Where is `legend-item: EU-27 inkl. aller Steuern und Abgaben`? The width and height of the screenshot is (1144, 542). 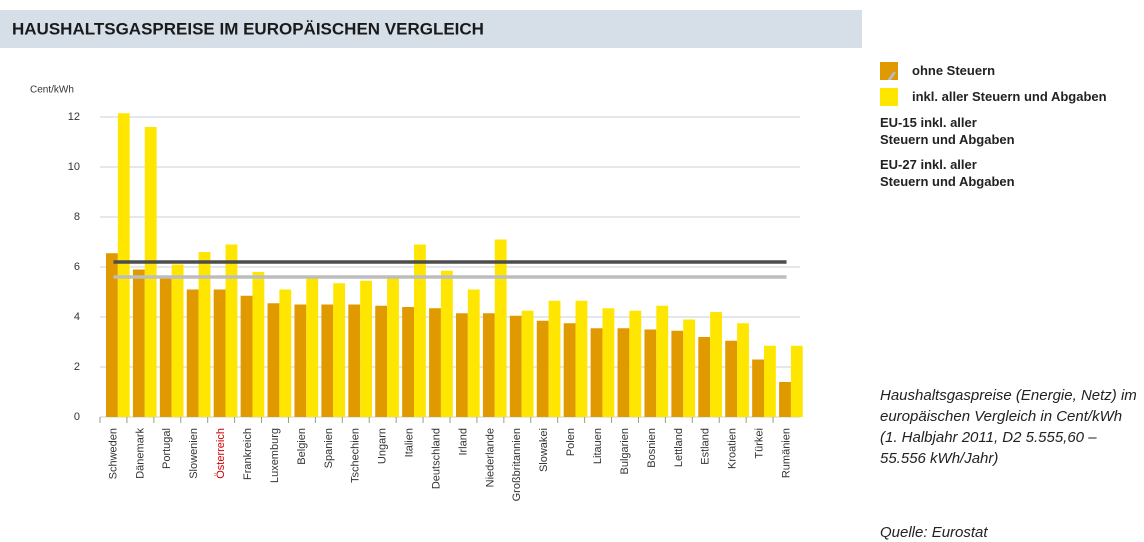 legend-item: EU-27 inkl. aller Steuern und Abgaben is located at coordinates (1012, 130).